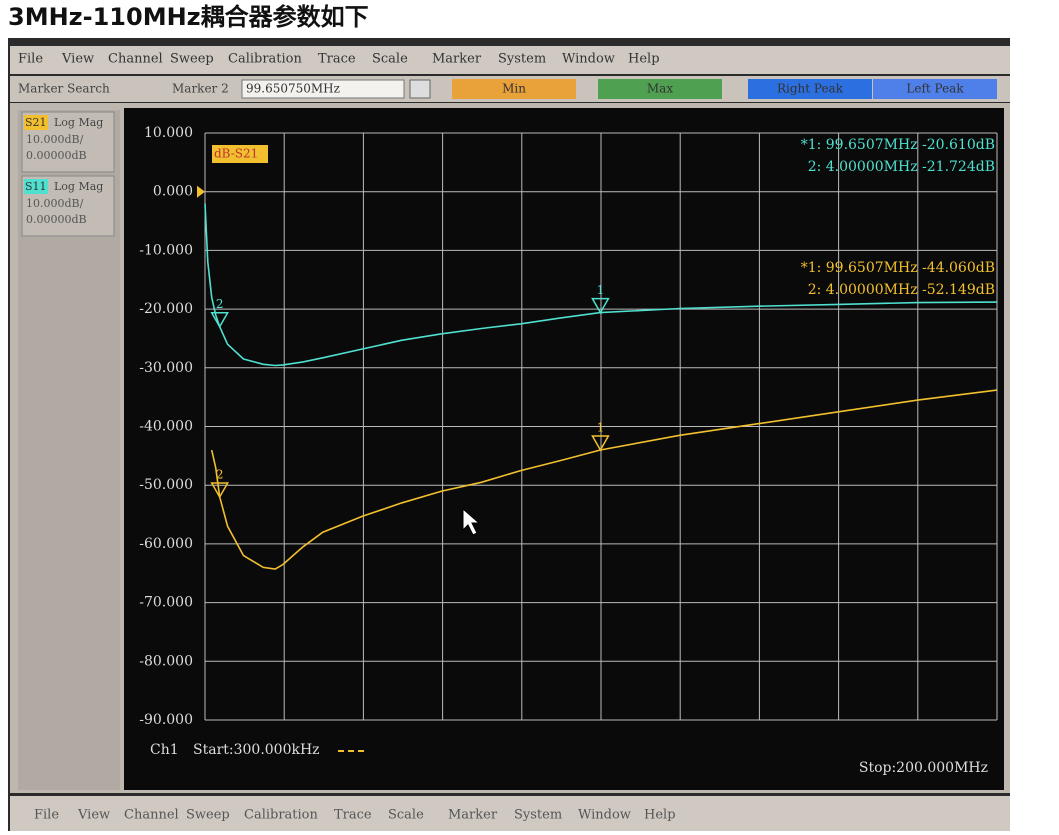 The width and height of the screenshot is (1059, 835). I want to click on y-tick-label: -10.000, so click(166, 250).